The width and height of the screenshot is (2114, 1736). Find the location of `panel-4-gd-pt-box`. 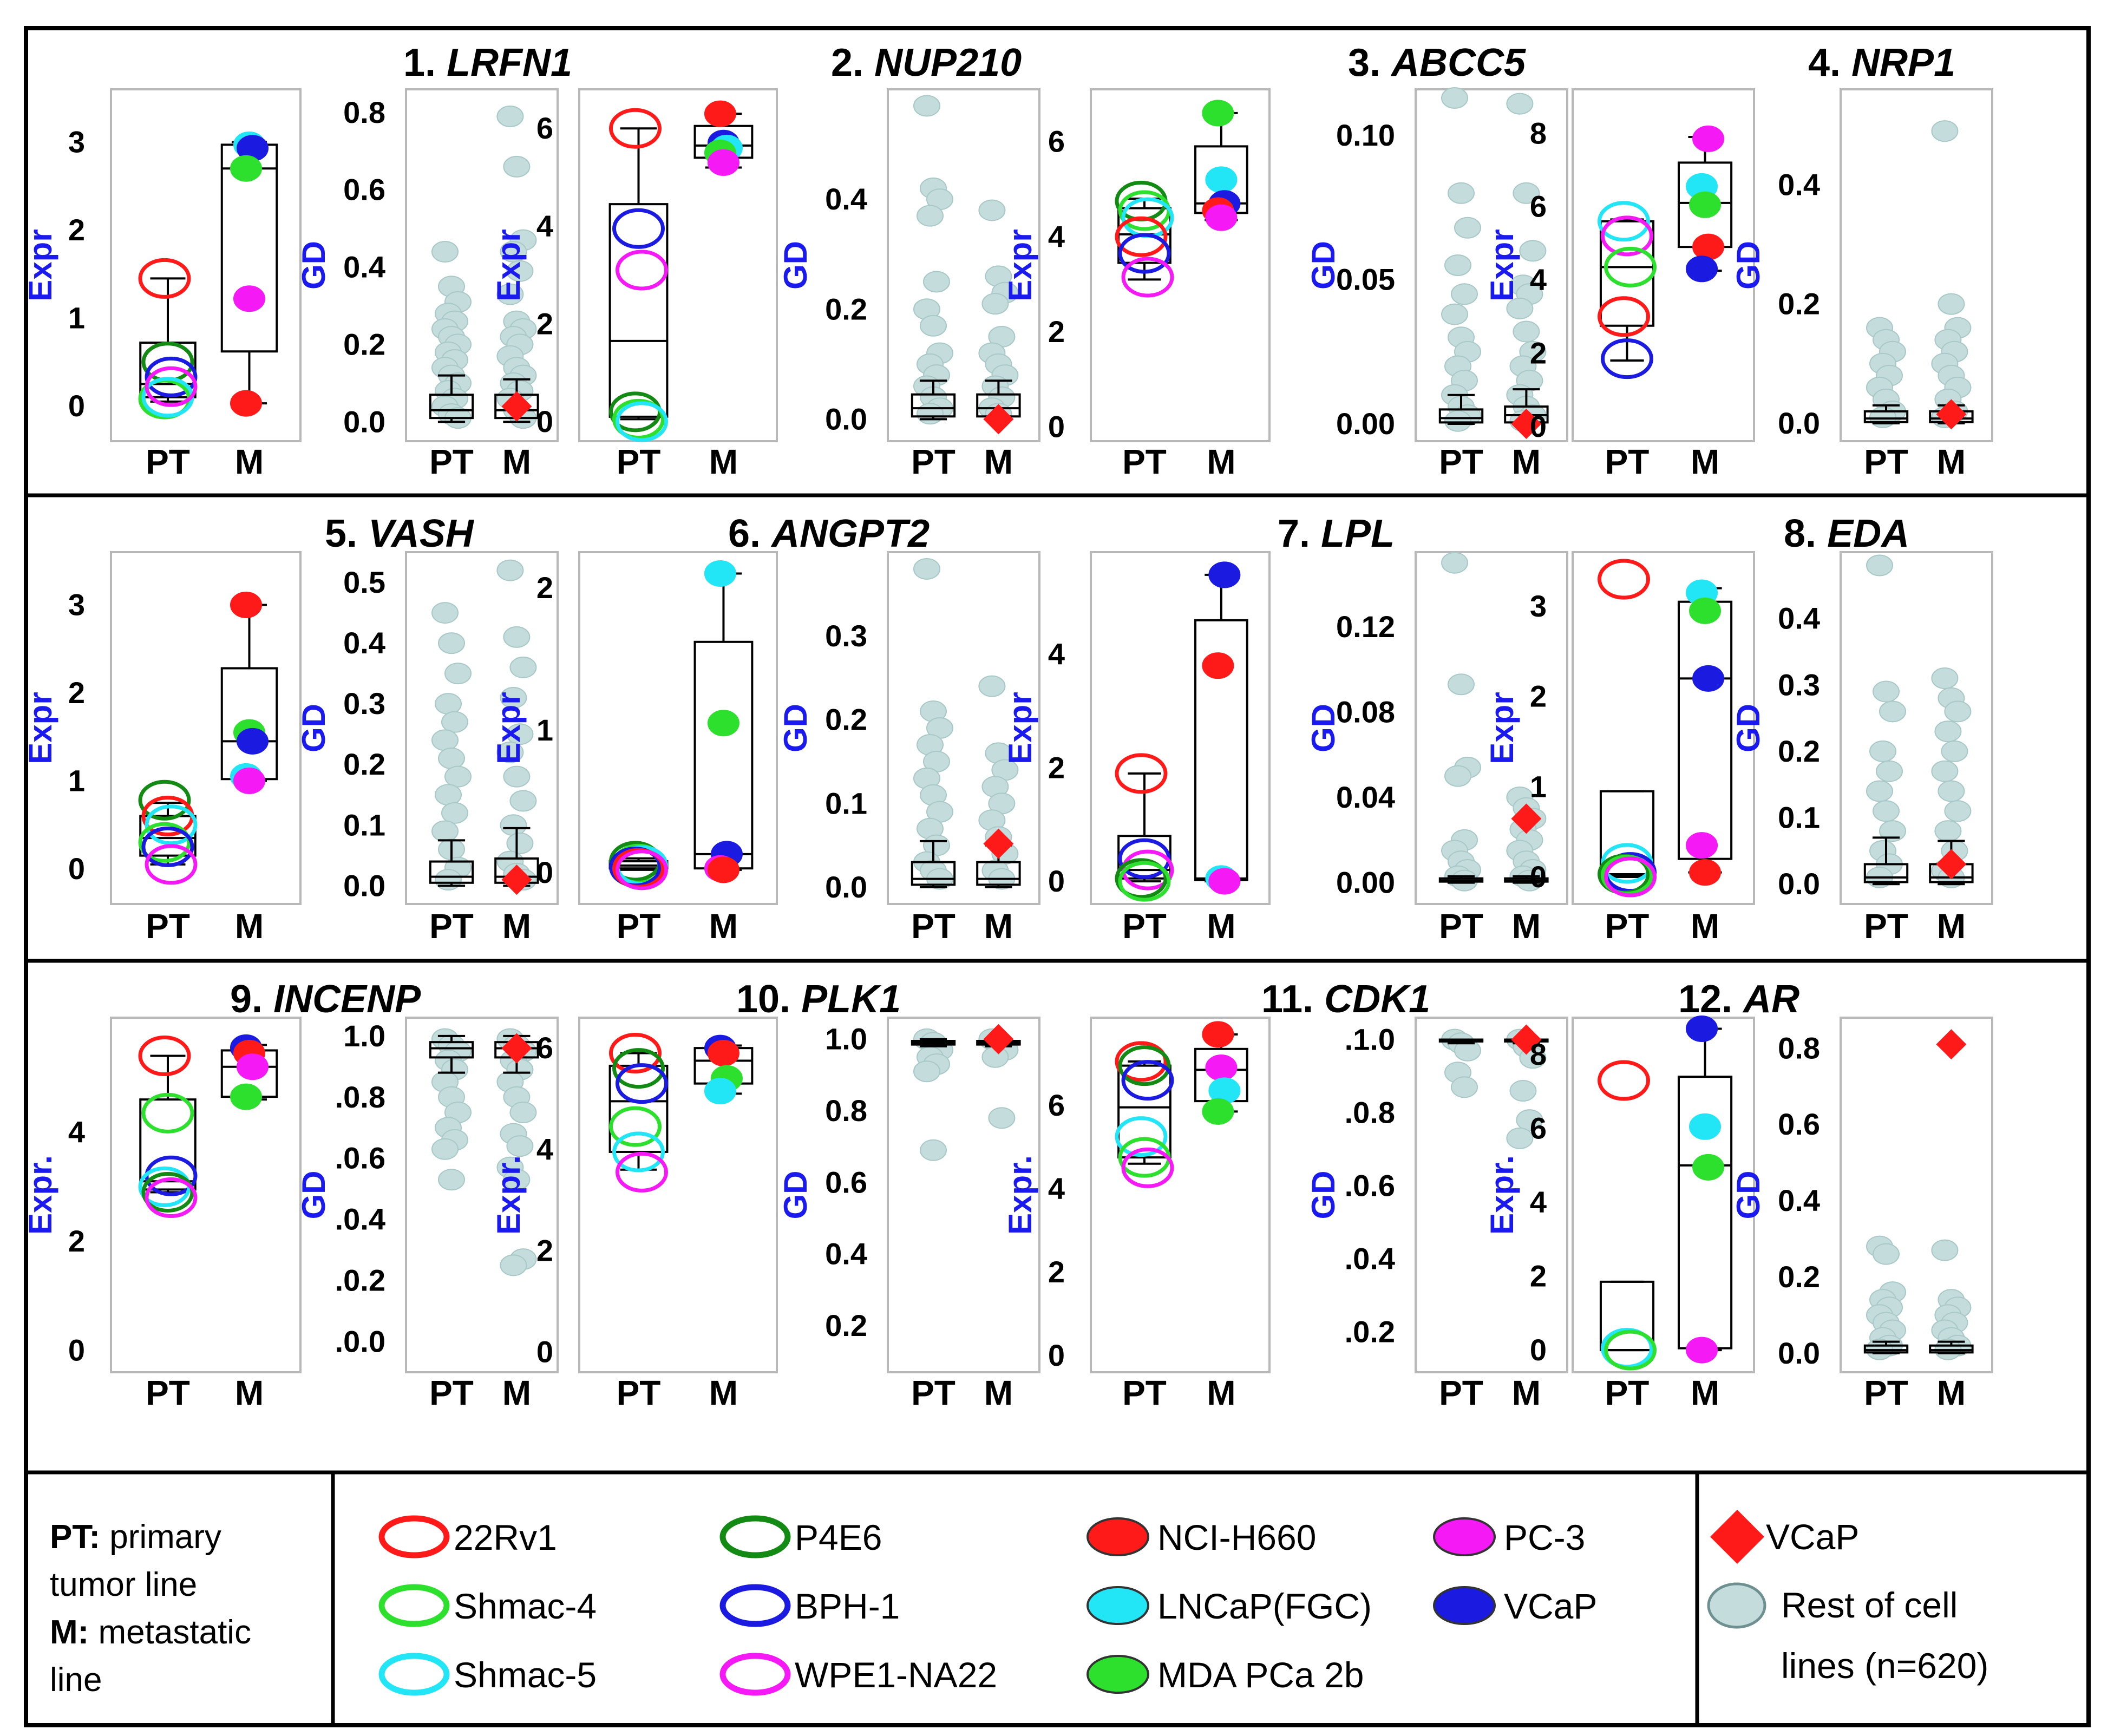

panel-4-gd-pt-box is located at coordinates (1886, 416).